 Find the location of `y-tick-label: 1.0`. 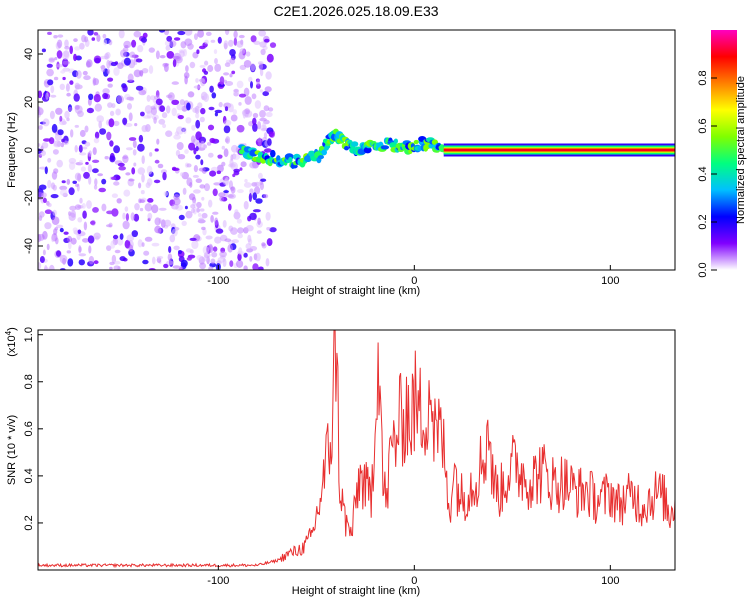

y-tick-label: 1.0 is located at coordinates (29, 334).